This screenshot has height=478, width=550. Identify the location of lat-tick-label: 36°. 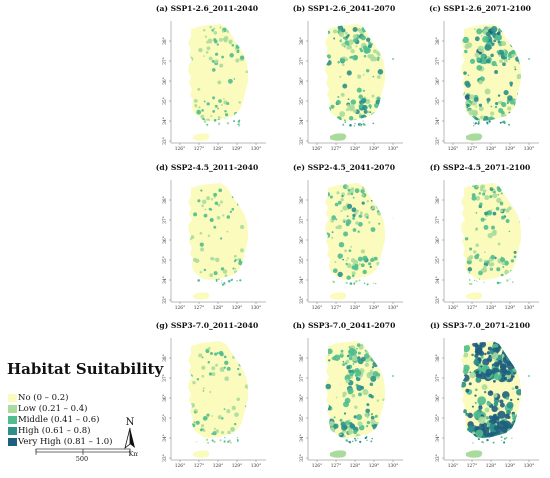
(302, 81).